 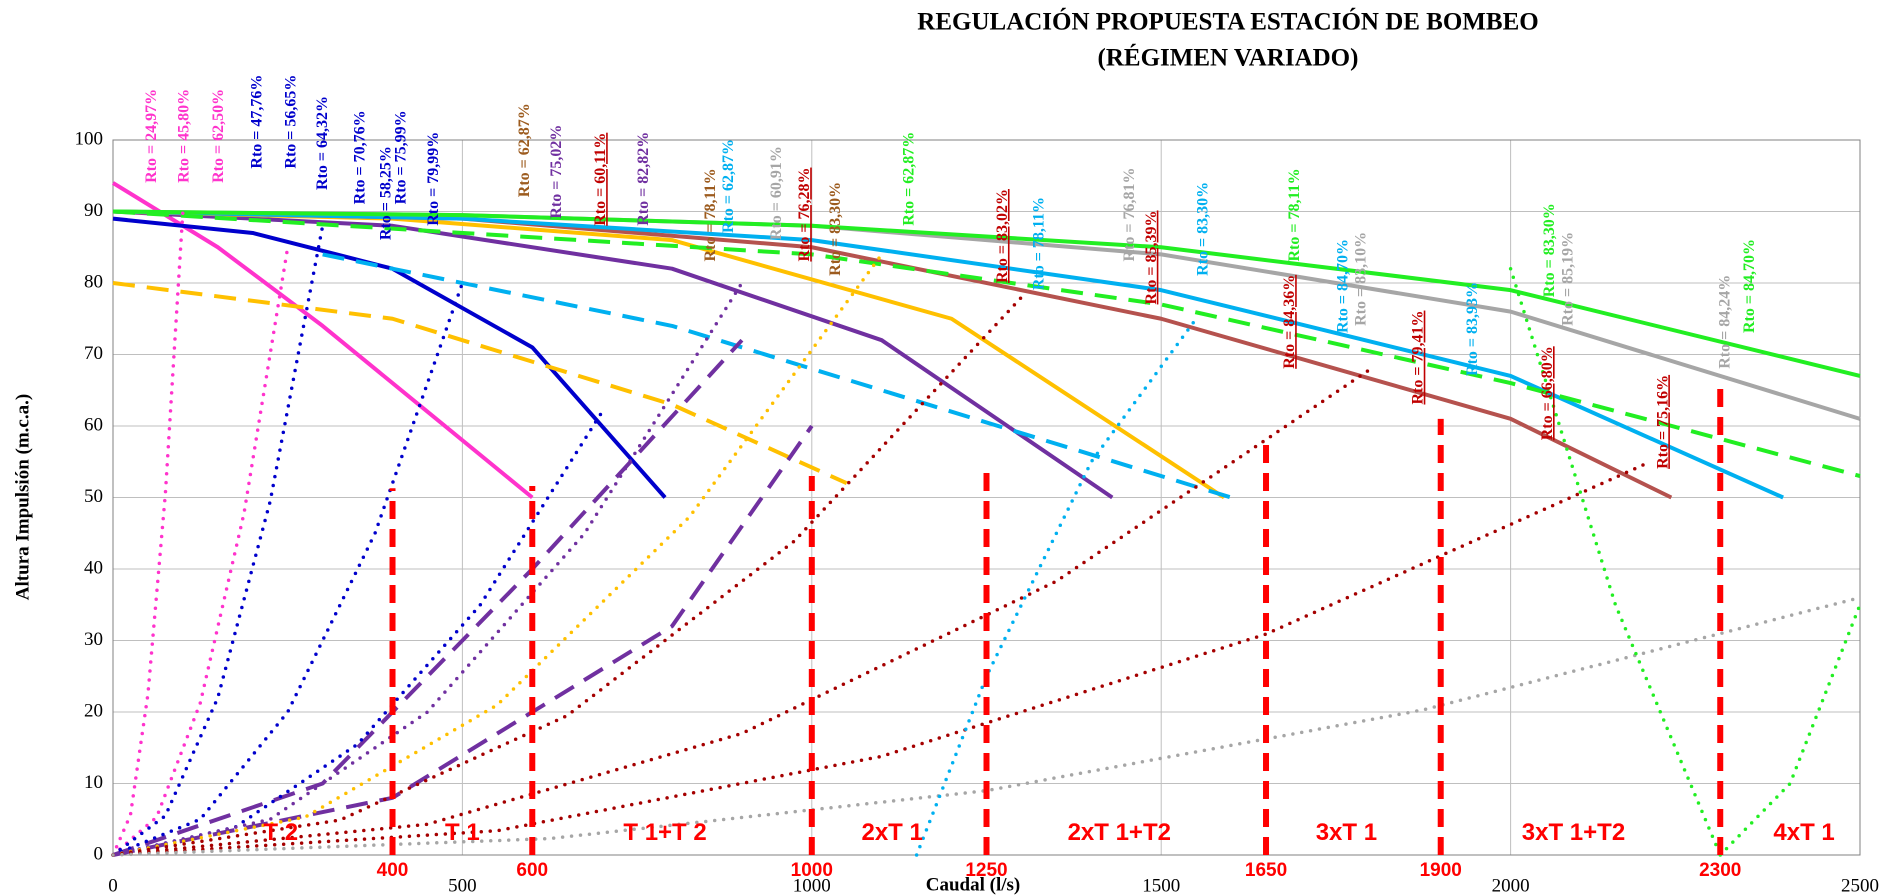 What do you see at coordinates (99, 853) in the screenshot?
I see `y-tick-label: 0` at bounding box center [99, 853].